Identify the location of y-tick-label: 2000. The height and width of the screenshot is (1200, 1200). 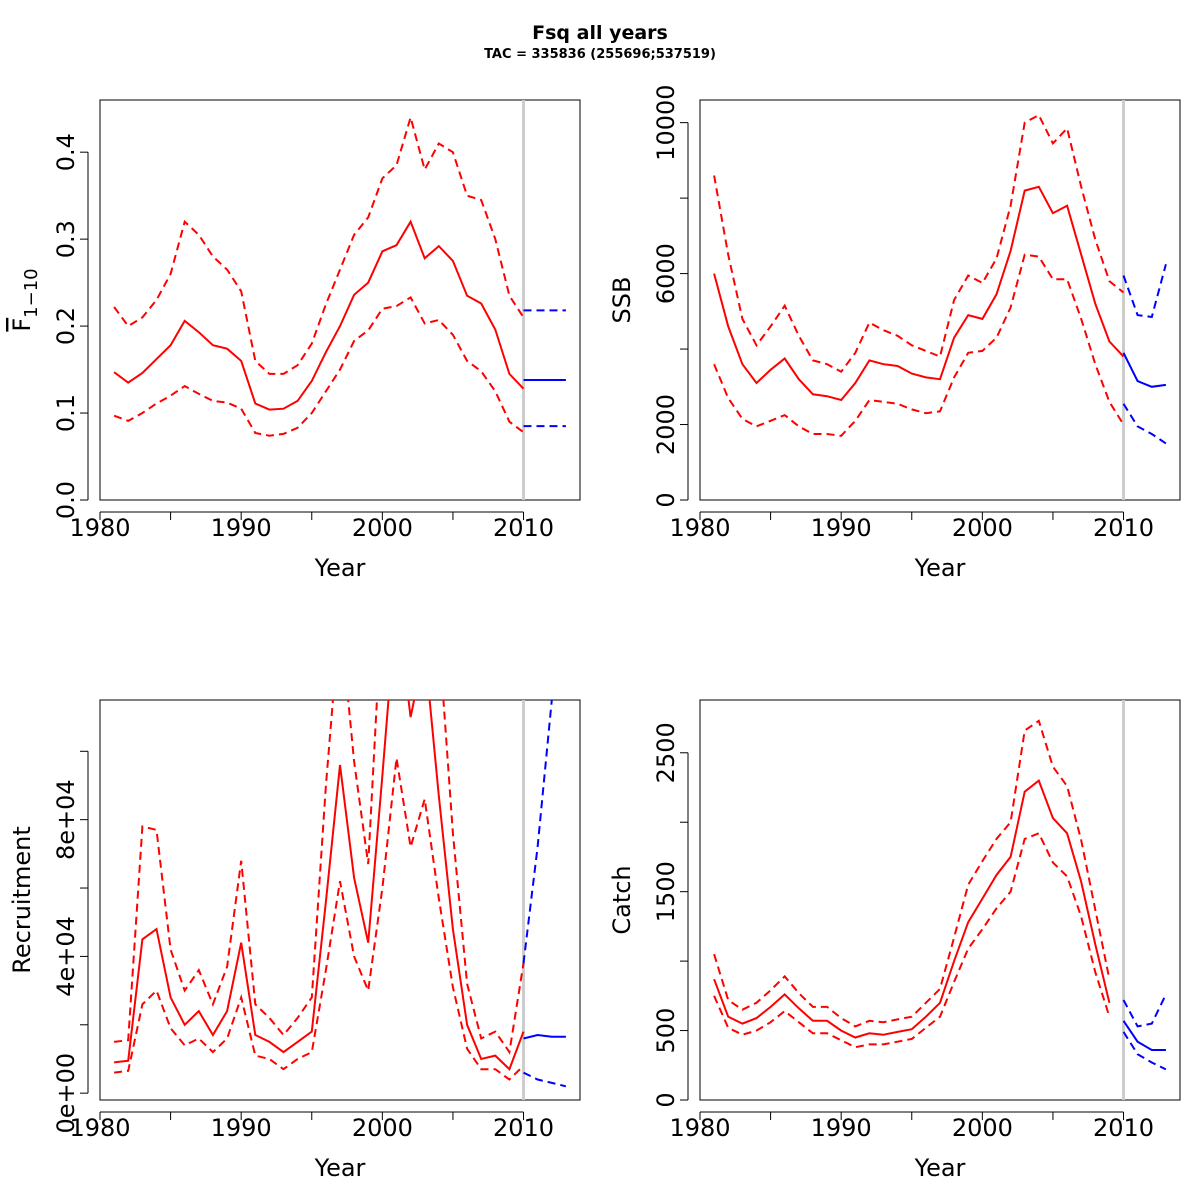
(666, 424).